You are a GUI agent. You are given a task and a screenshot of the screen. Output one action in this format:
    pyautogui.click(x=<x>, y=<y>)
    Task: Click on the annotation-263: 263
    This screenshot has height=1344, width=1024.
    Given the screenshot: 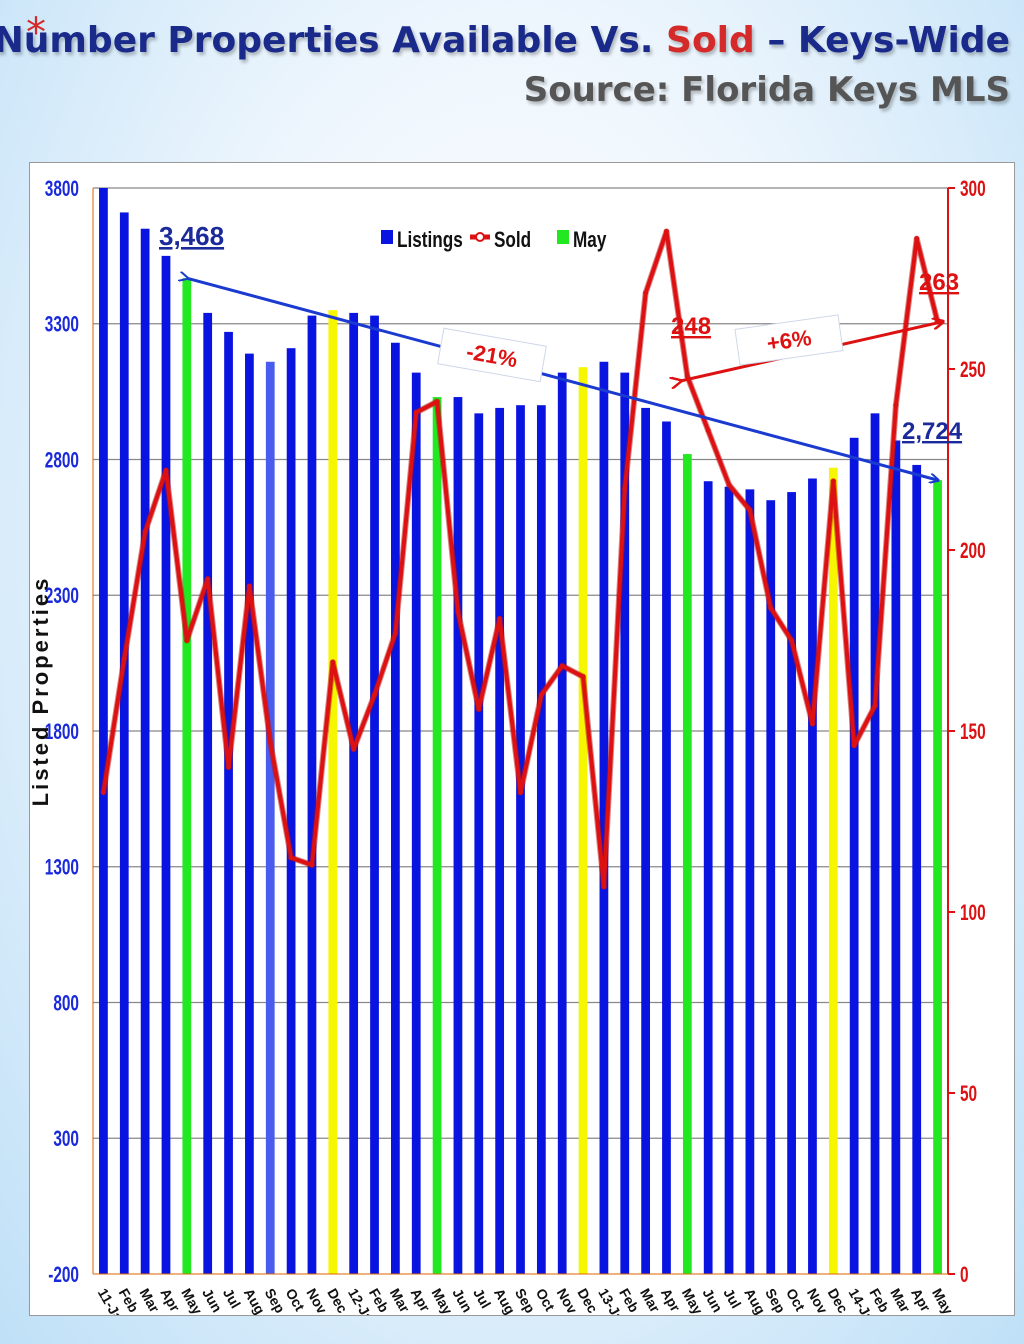 What is the action you would take?
    pyautogui.click(x=939, y=282)
    